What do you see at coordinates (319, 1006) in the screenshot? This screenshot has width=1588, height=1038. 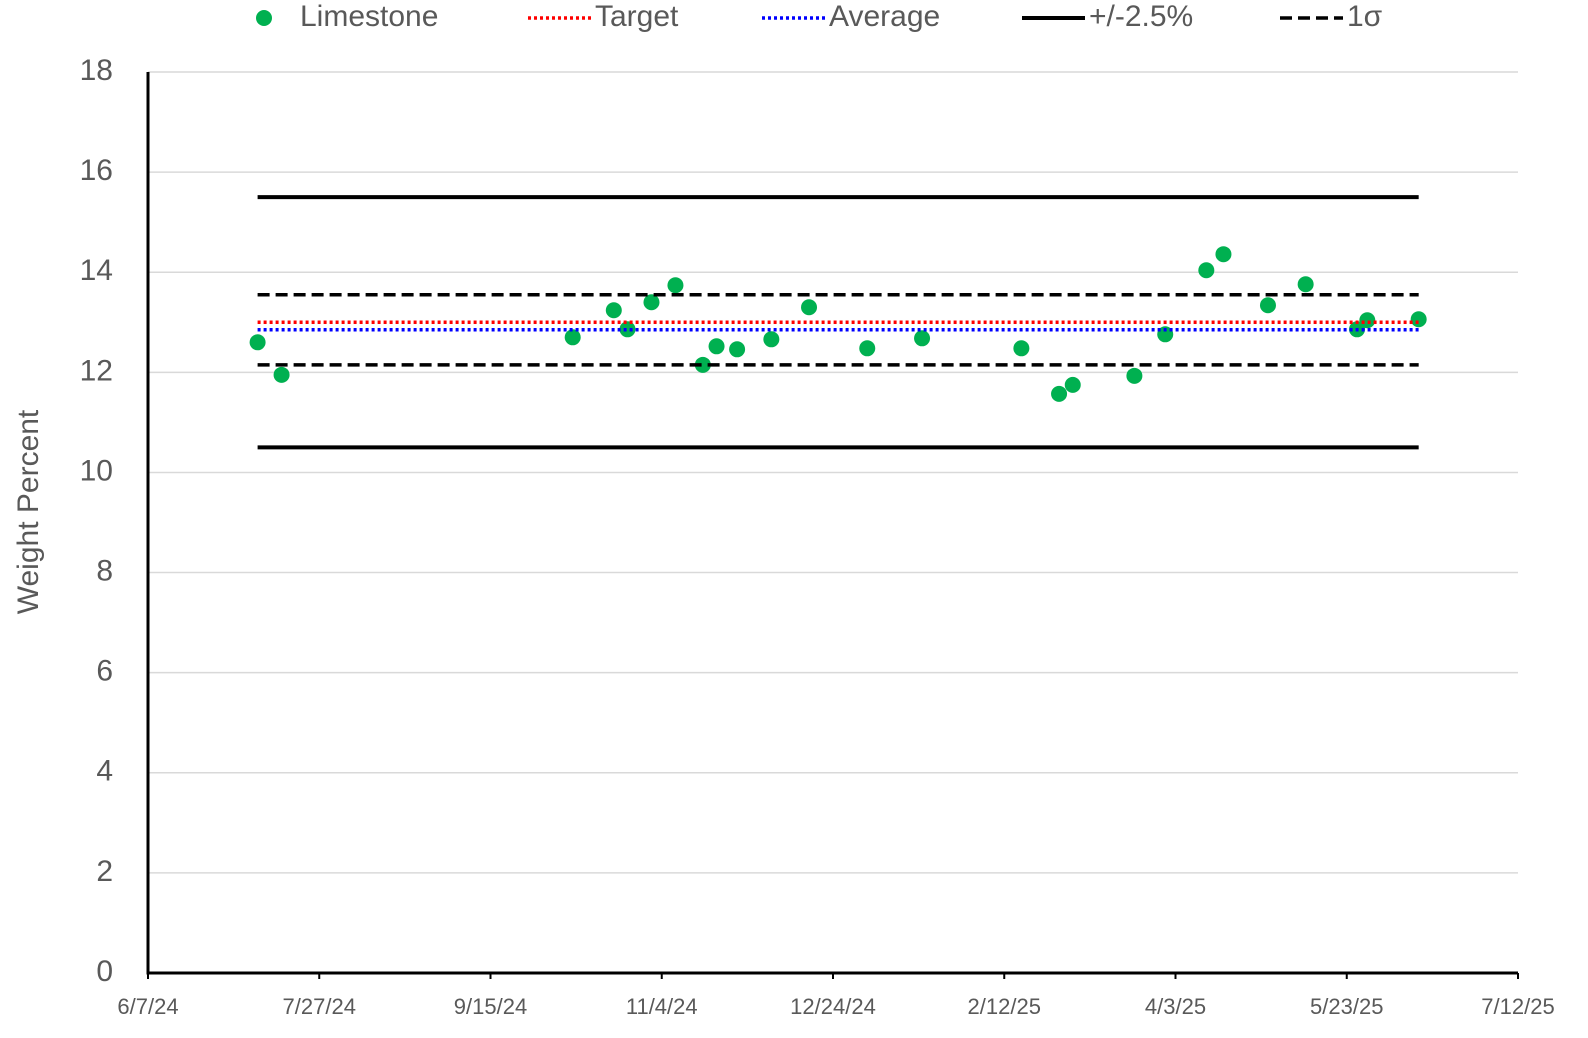 I see `x-tick-label: 7/27/24` at bounding box center [319, 1006].